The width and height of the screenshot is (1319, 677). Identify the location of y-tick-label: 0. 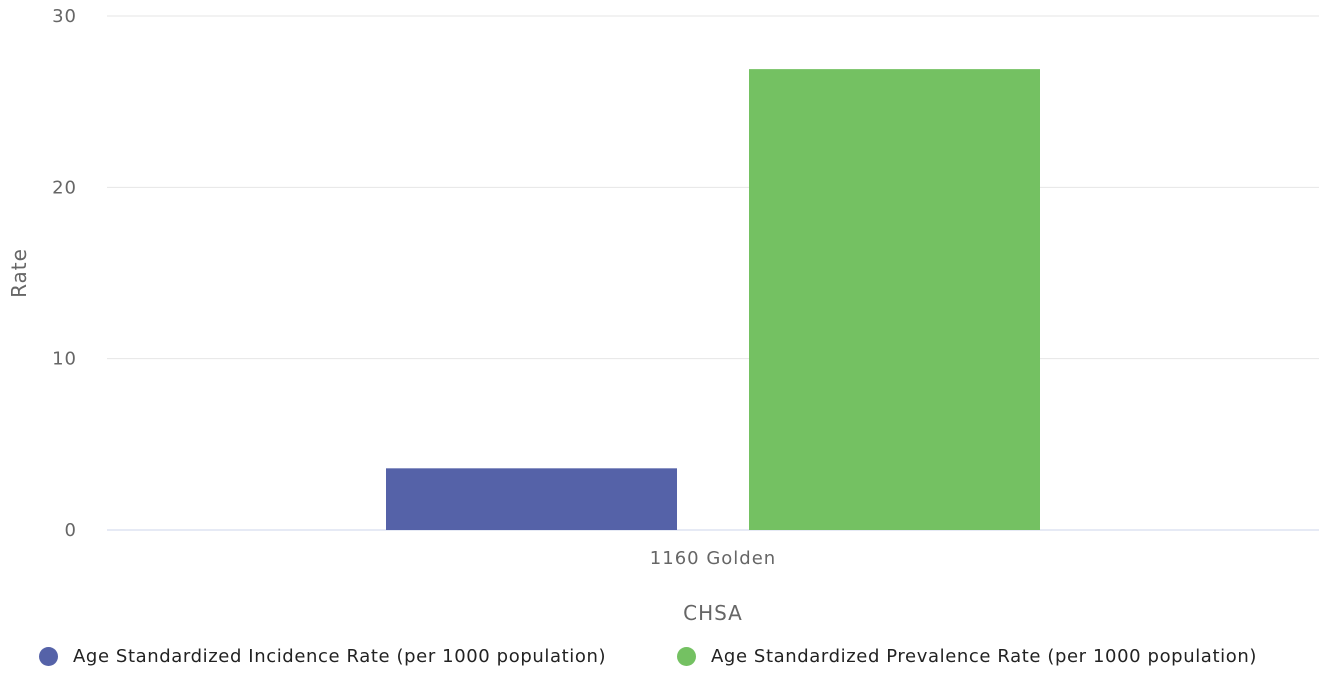
(71, 530).